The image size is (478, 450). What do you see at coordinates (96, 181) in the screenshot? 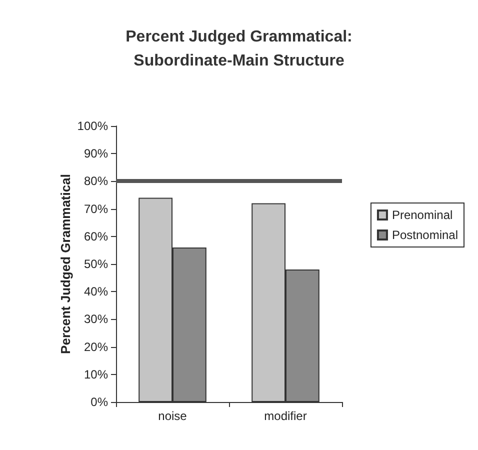
I see `y-tick-label: 80%` at bounding box center [96, 181].